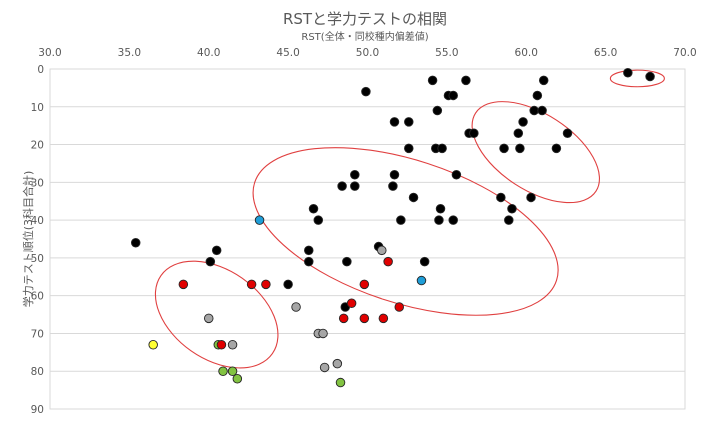 The height and width of the screenshot is (433, 710). What do you see at coordinates (37, 221) in the screenshot?
I see `y-tick-label: 40` at bounding box center [37, 221].